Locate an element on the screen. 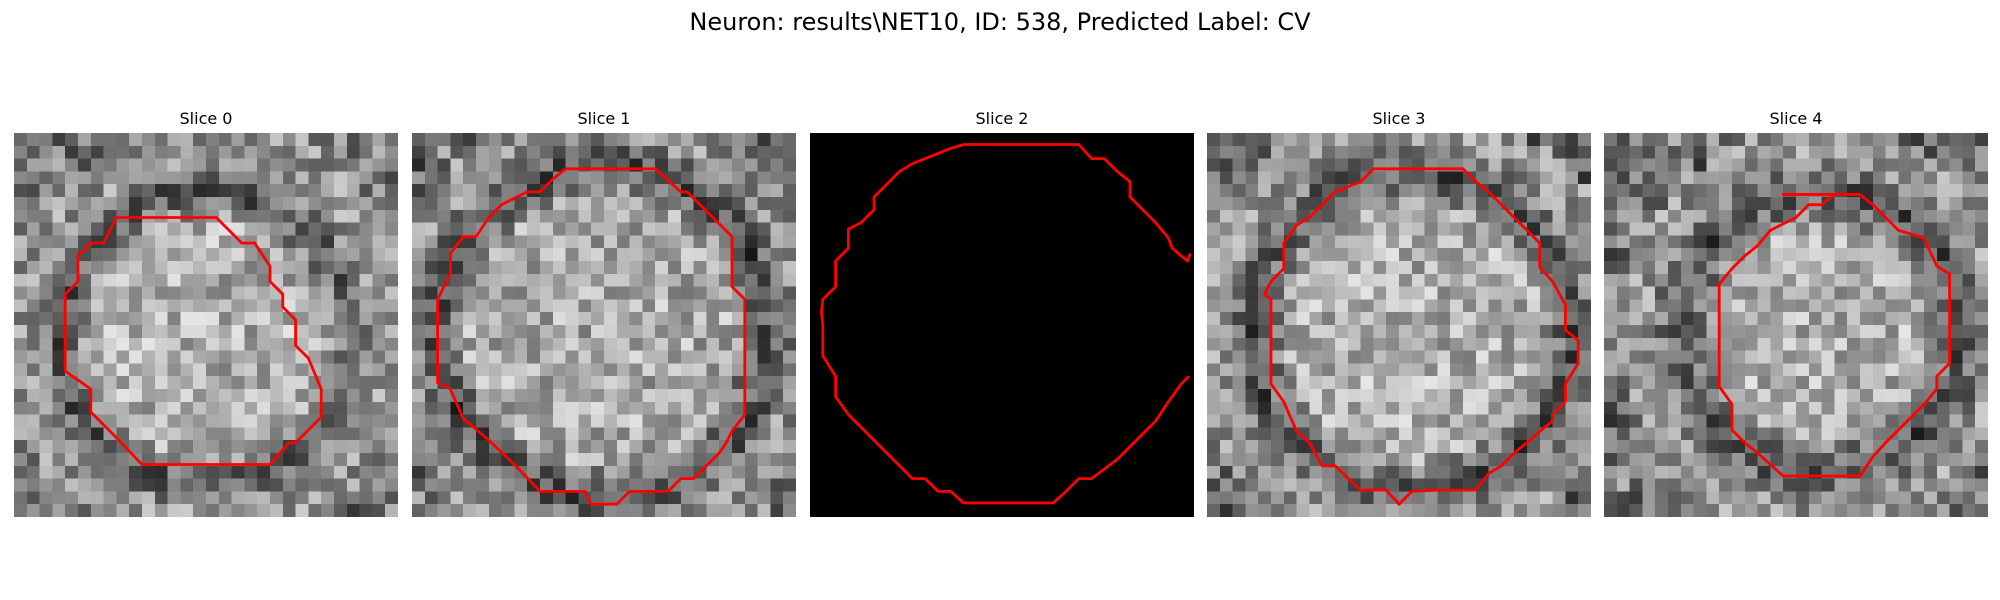 Image resolution: width=2000 pixels, height=600 pixels. slice-title: Slice 3 is located at coordinates (1399, 119).